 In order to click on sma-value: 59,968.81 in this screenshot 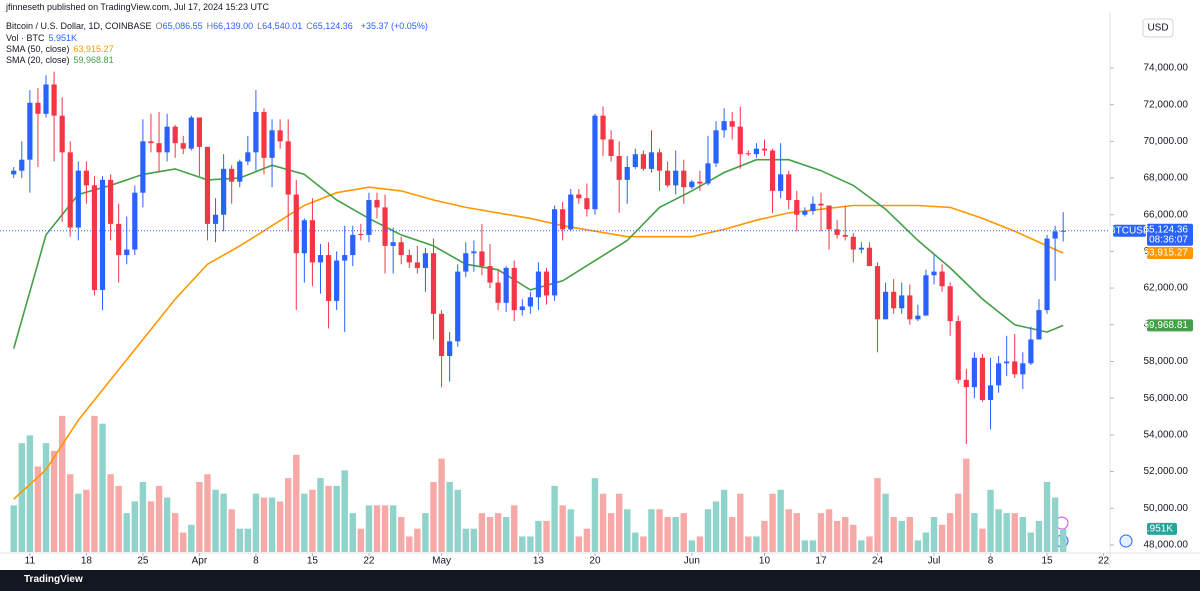, I will do `click(93, 60)`.